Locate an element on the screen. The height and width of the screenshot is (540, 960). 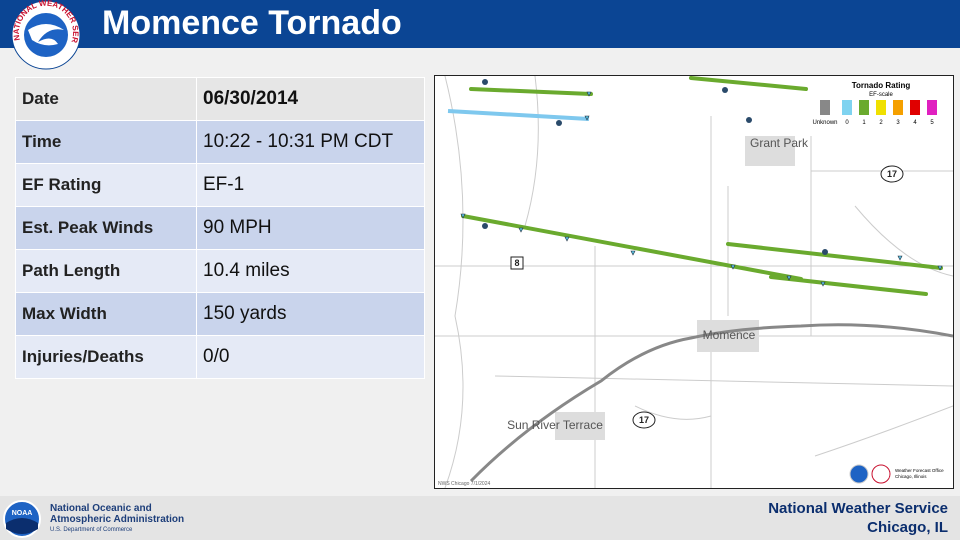
row-value: EF-1 is located at coordinates (310, 185).